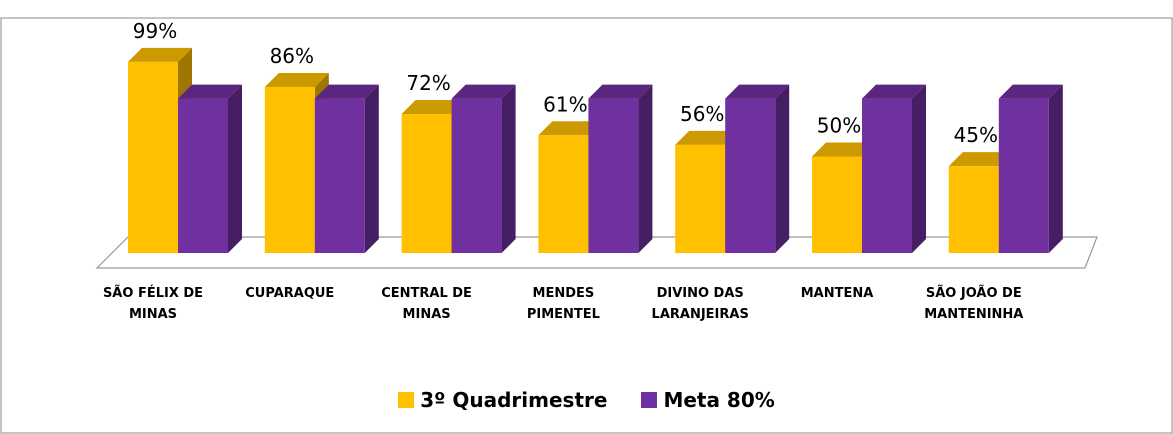  I want to click on value-label: 99%, so click(155, 31).